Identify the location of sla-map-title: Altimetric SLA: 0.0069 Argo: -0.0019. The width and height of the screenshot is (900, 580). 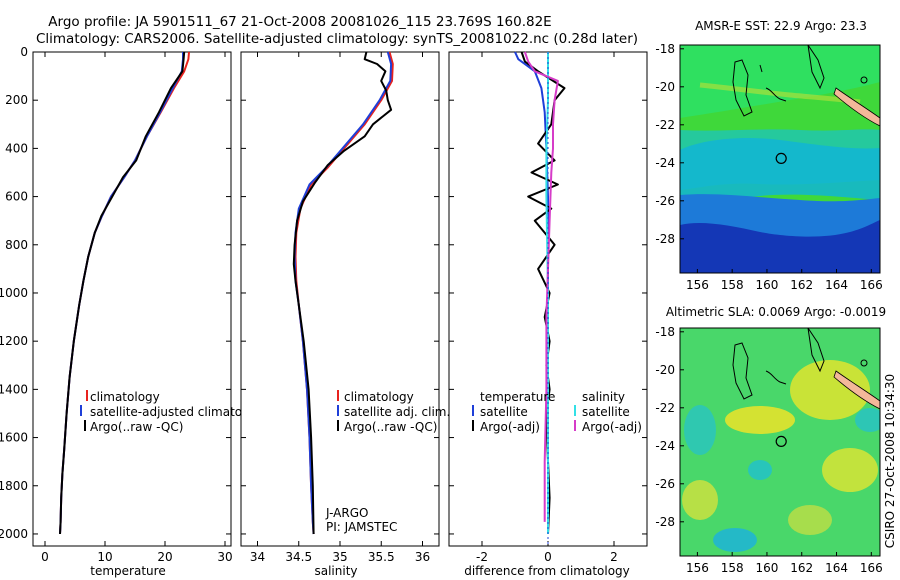
(776, 312).